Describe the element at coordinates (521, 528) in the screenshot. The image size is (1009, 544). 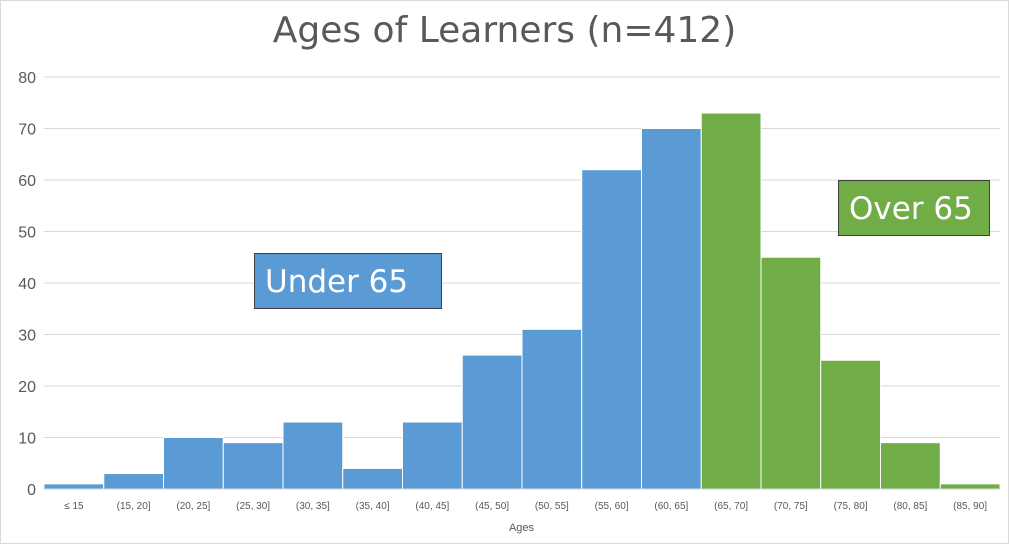
I see `x-axis-label: Ages` at that location.